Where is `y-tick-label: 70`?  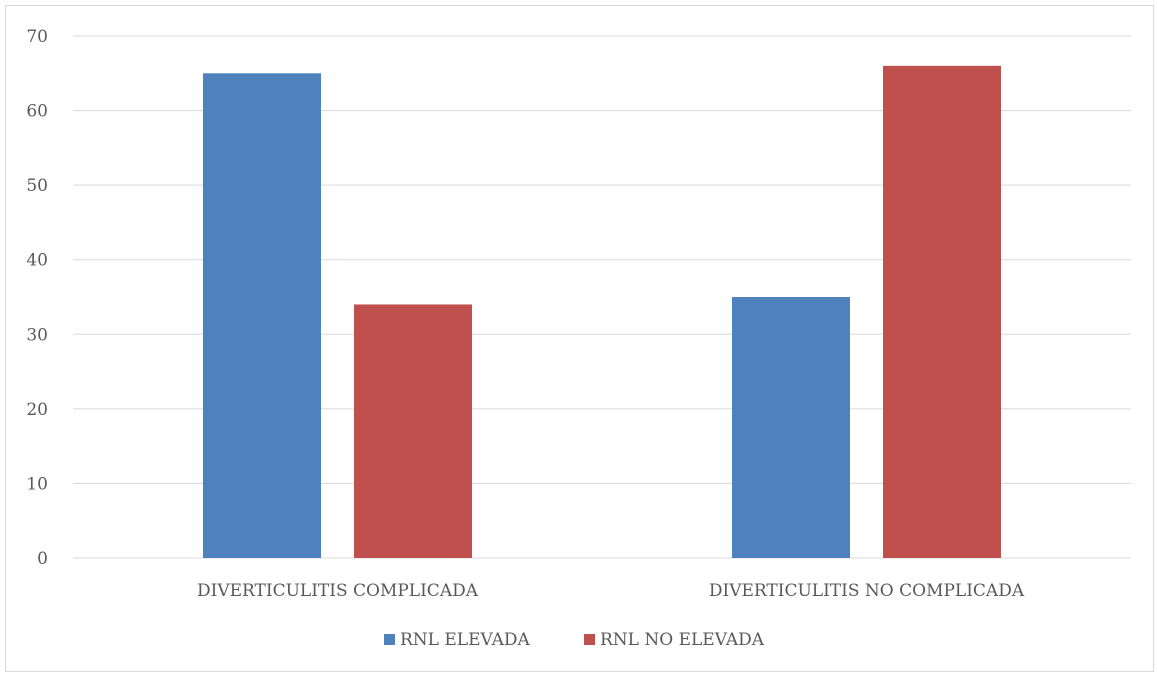 y-tick-label: 70 is located at coordinates (37, 37).